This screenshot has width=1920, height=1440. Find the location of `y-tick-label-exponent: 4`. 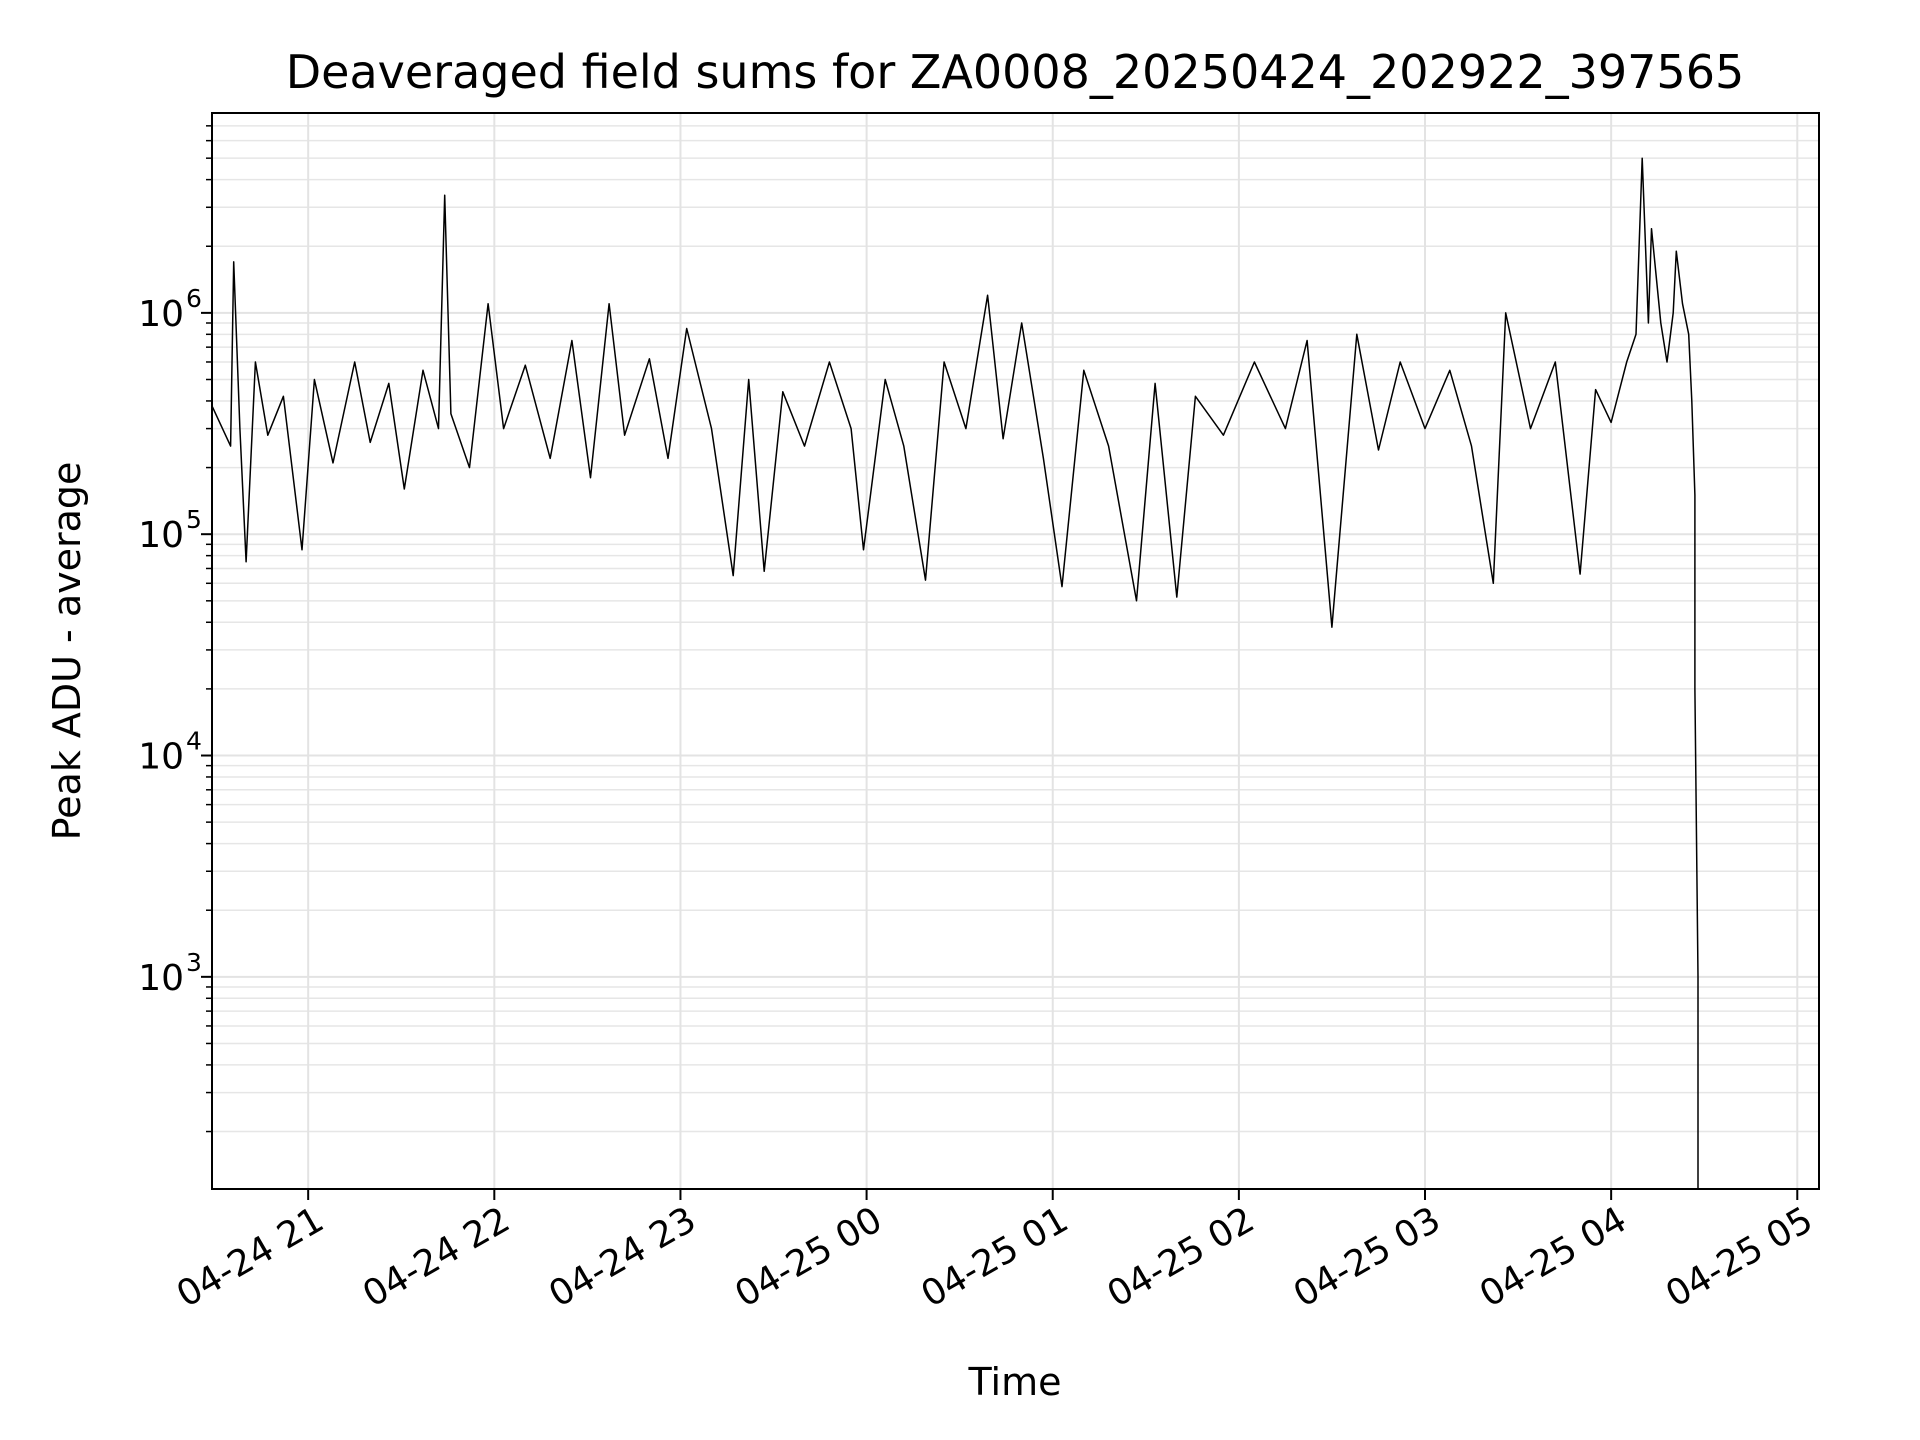

y-tick-label-exponent: 4 is located at coordinates (194, 741).